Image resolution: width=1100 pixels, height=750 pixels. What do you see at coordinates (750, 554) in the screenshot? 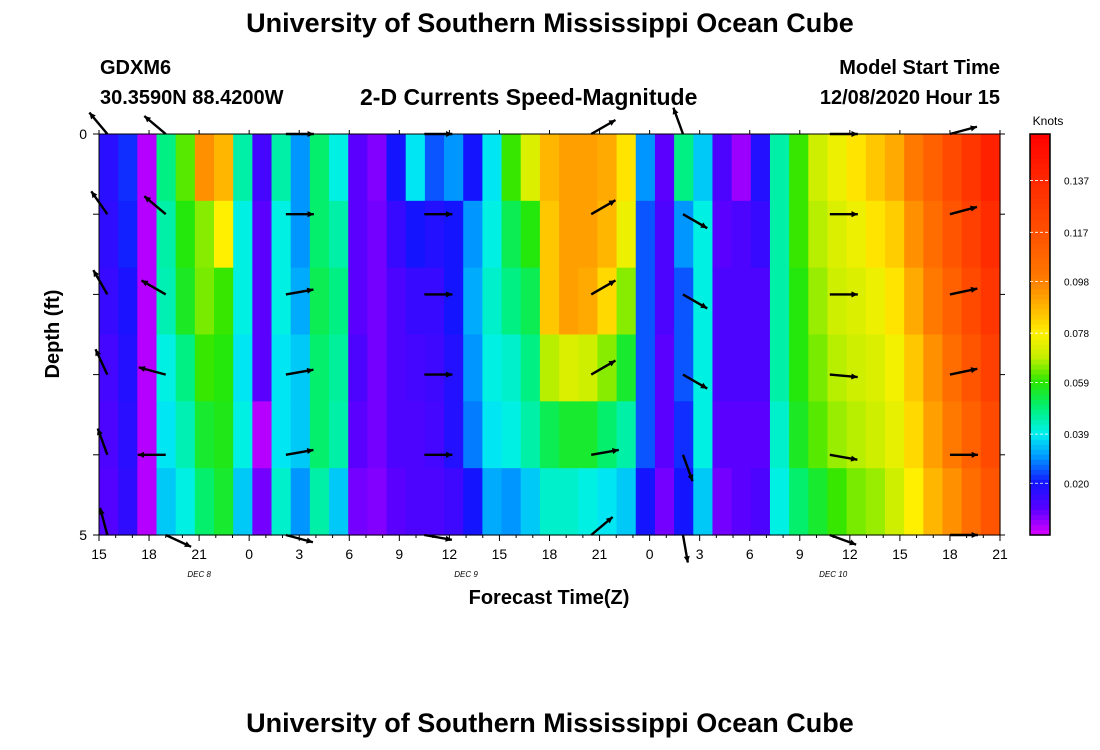
I see `x-tick-label: 6` at bounding box center [750, 554].